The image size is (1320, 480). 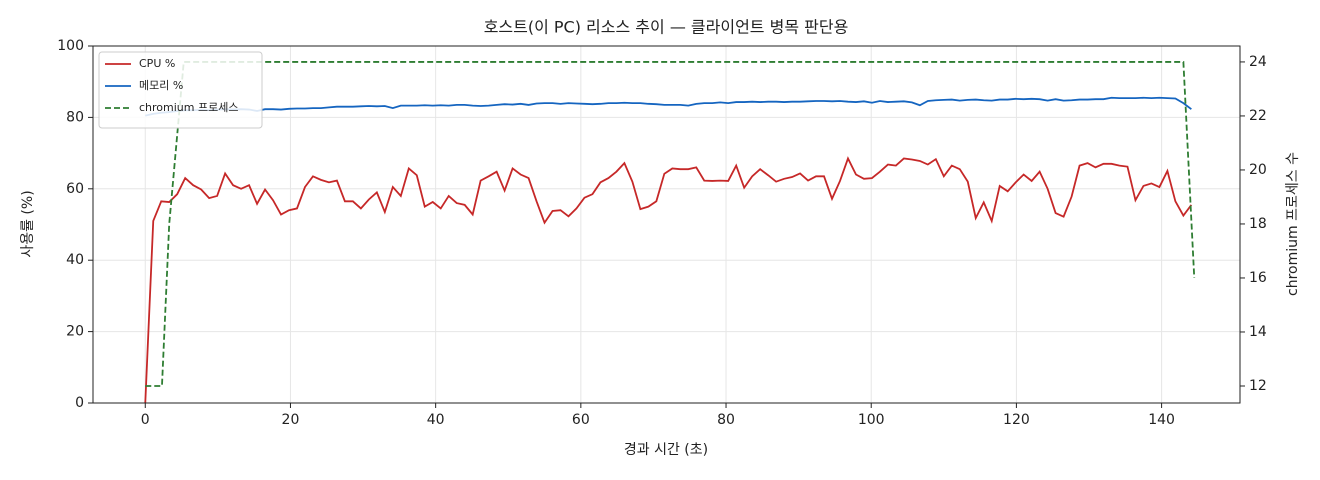 What do you see at coordinates (666, 450) in the screenshot?
I see `x-axis-label: 경과 시간 (초)` at bounding box center [666, 450].